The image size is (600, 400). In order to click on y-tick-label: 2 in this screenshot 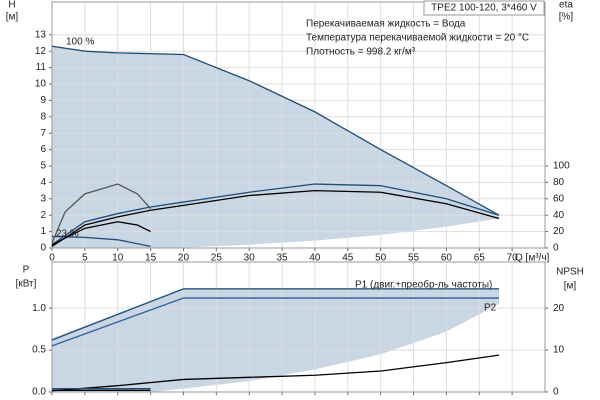, I will do `click(43, 215)`.